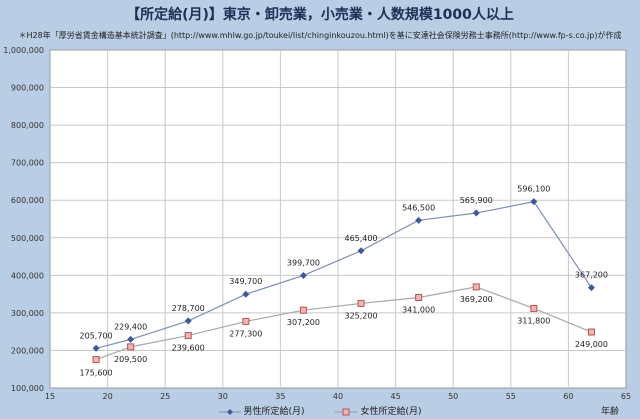 Image resolution: width=640 pixels, height=419 pixels. Describe the element at coordinates (591, 275) in the screenshot. I see `data-label-male: 367,200` at that location.